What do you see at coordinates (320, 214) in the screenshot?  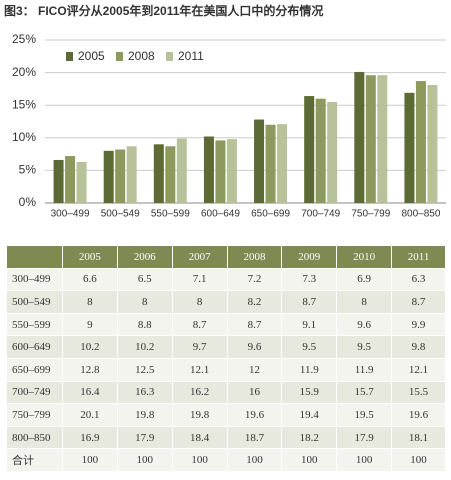 I see `x-tick-label: 700–749` at bounding box center [320, 214].